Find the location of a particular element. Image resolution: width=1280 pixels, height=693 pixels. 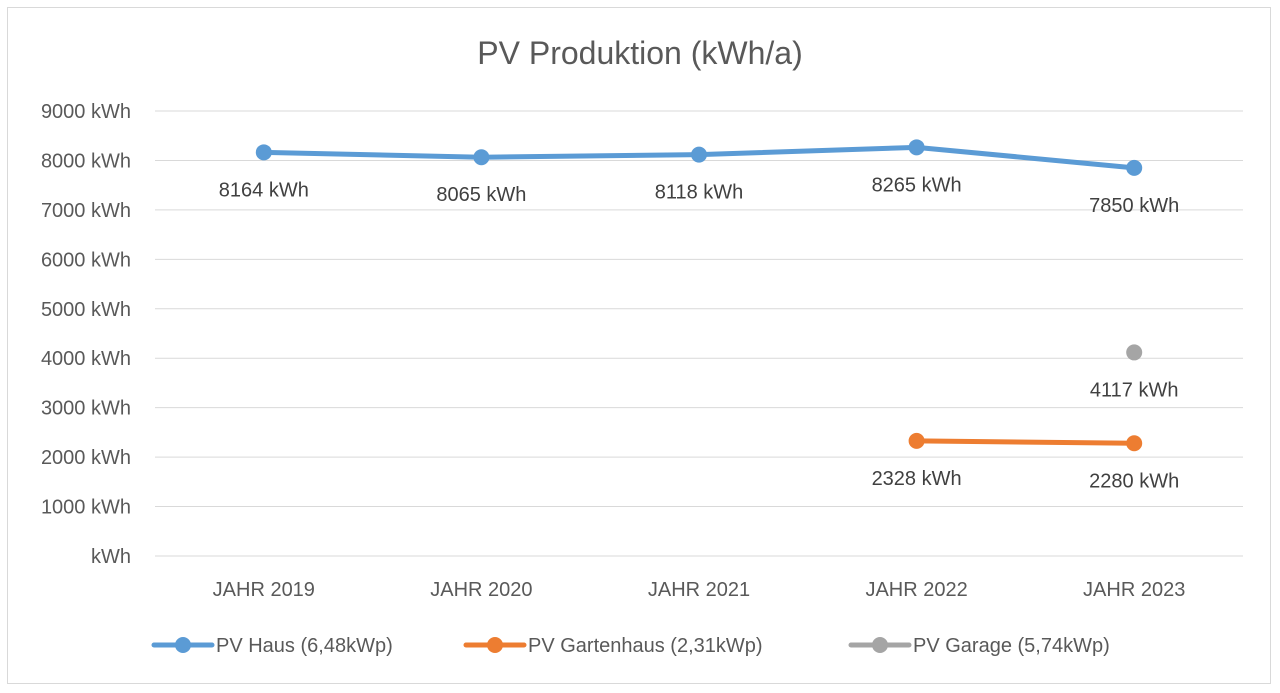

y-tick-label: 1000 kWh is located at coordinates (86, 508).